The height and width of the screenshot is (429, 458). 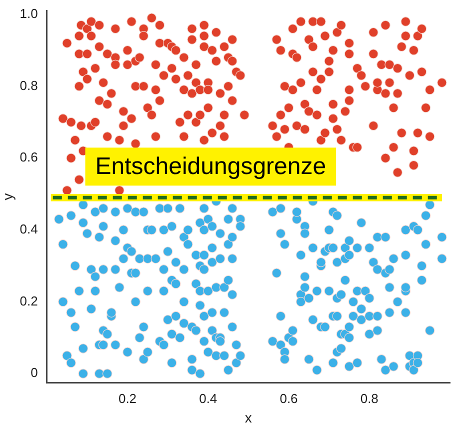 I want to click on x-tick-label: 0.4, so click(x=208, y=398).